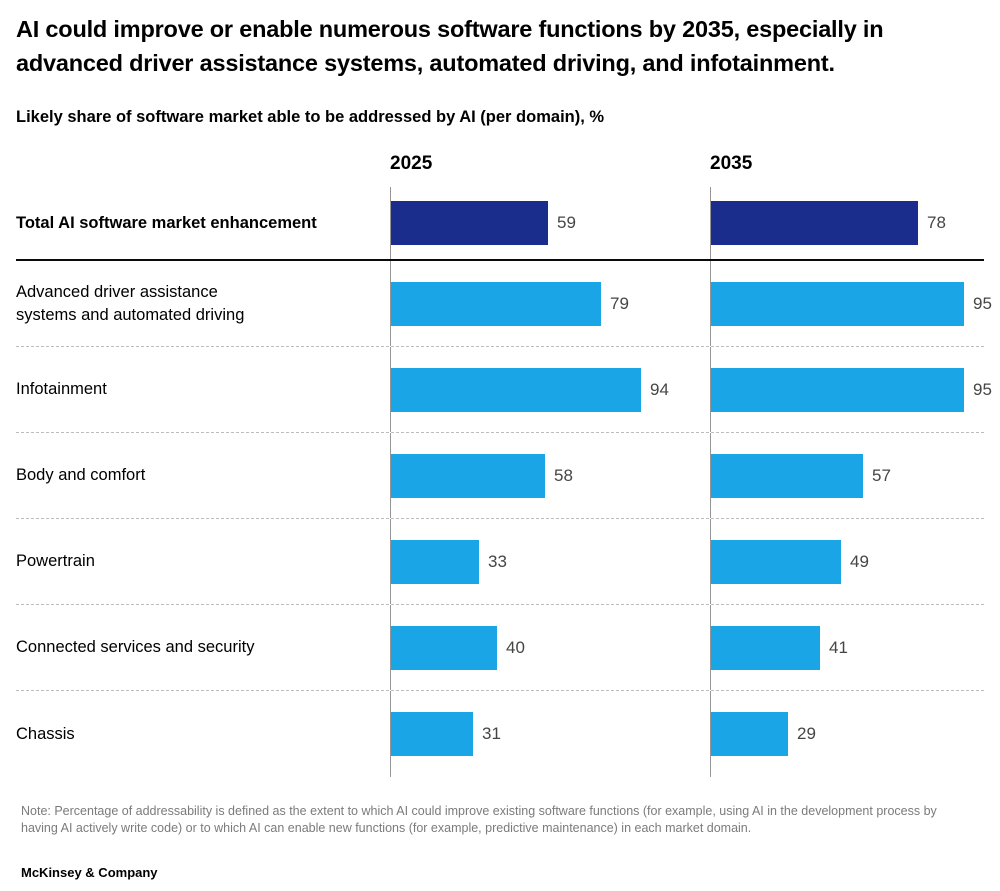 This screenshot has height=891, width=1000. What do you see at coordinates (55, 561) in the screenshot?
I see `row-label: Powertrain` at bounding box center [55, 561].